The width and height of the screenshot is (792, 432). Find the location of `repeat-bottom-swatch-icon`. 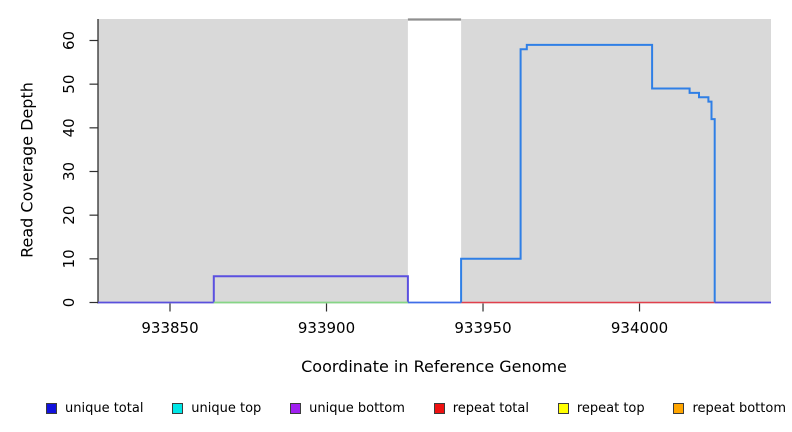

repeat-bottom-swatch-icon is located at coordinates (679, 408).